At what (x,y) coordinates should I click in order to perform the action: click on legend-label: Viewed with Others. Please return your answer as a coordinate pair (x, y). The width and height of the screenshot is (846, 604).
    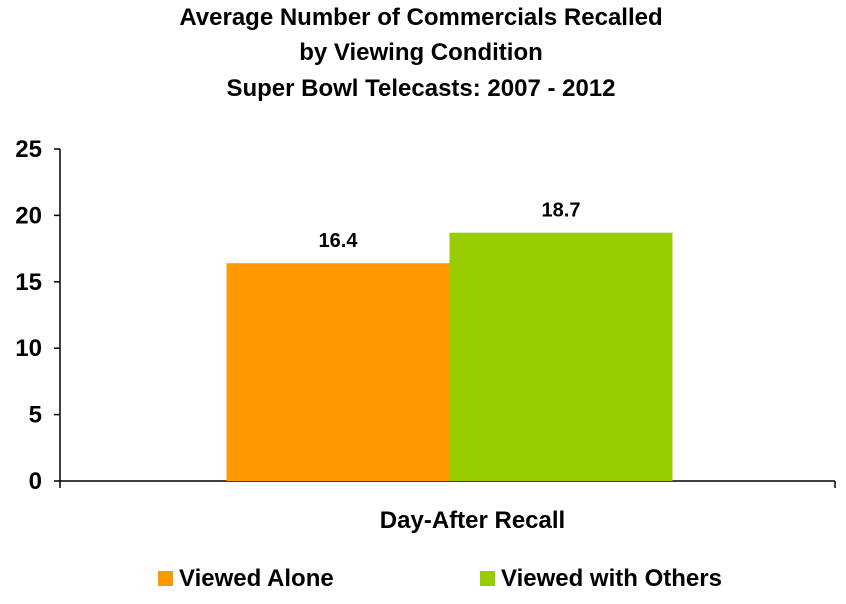
    Looking at the image, I should click on (611, 578).